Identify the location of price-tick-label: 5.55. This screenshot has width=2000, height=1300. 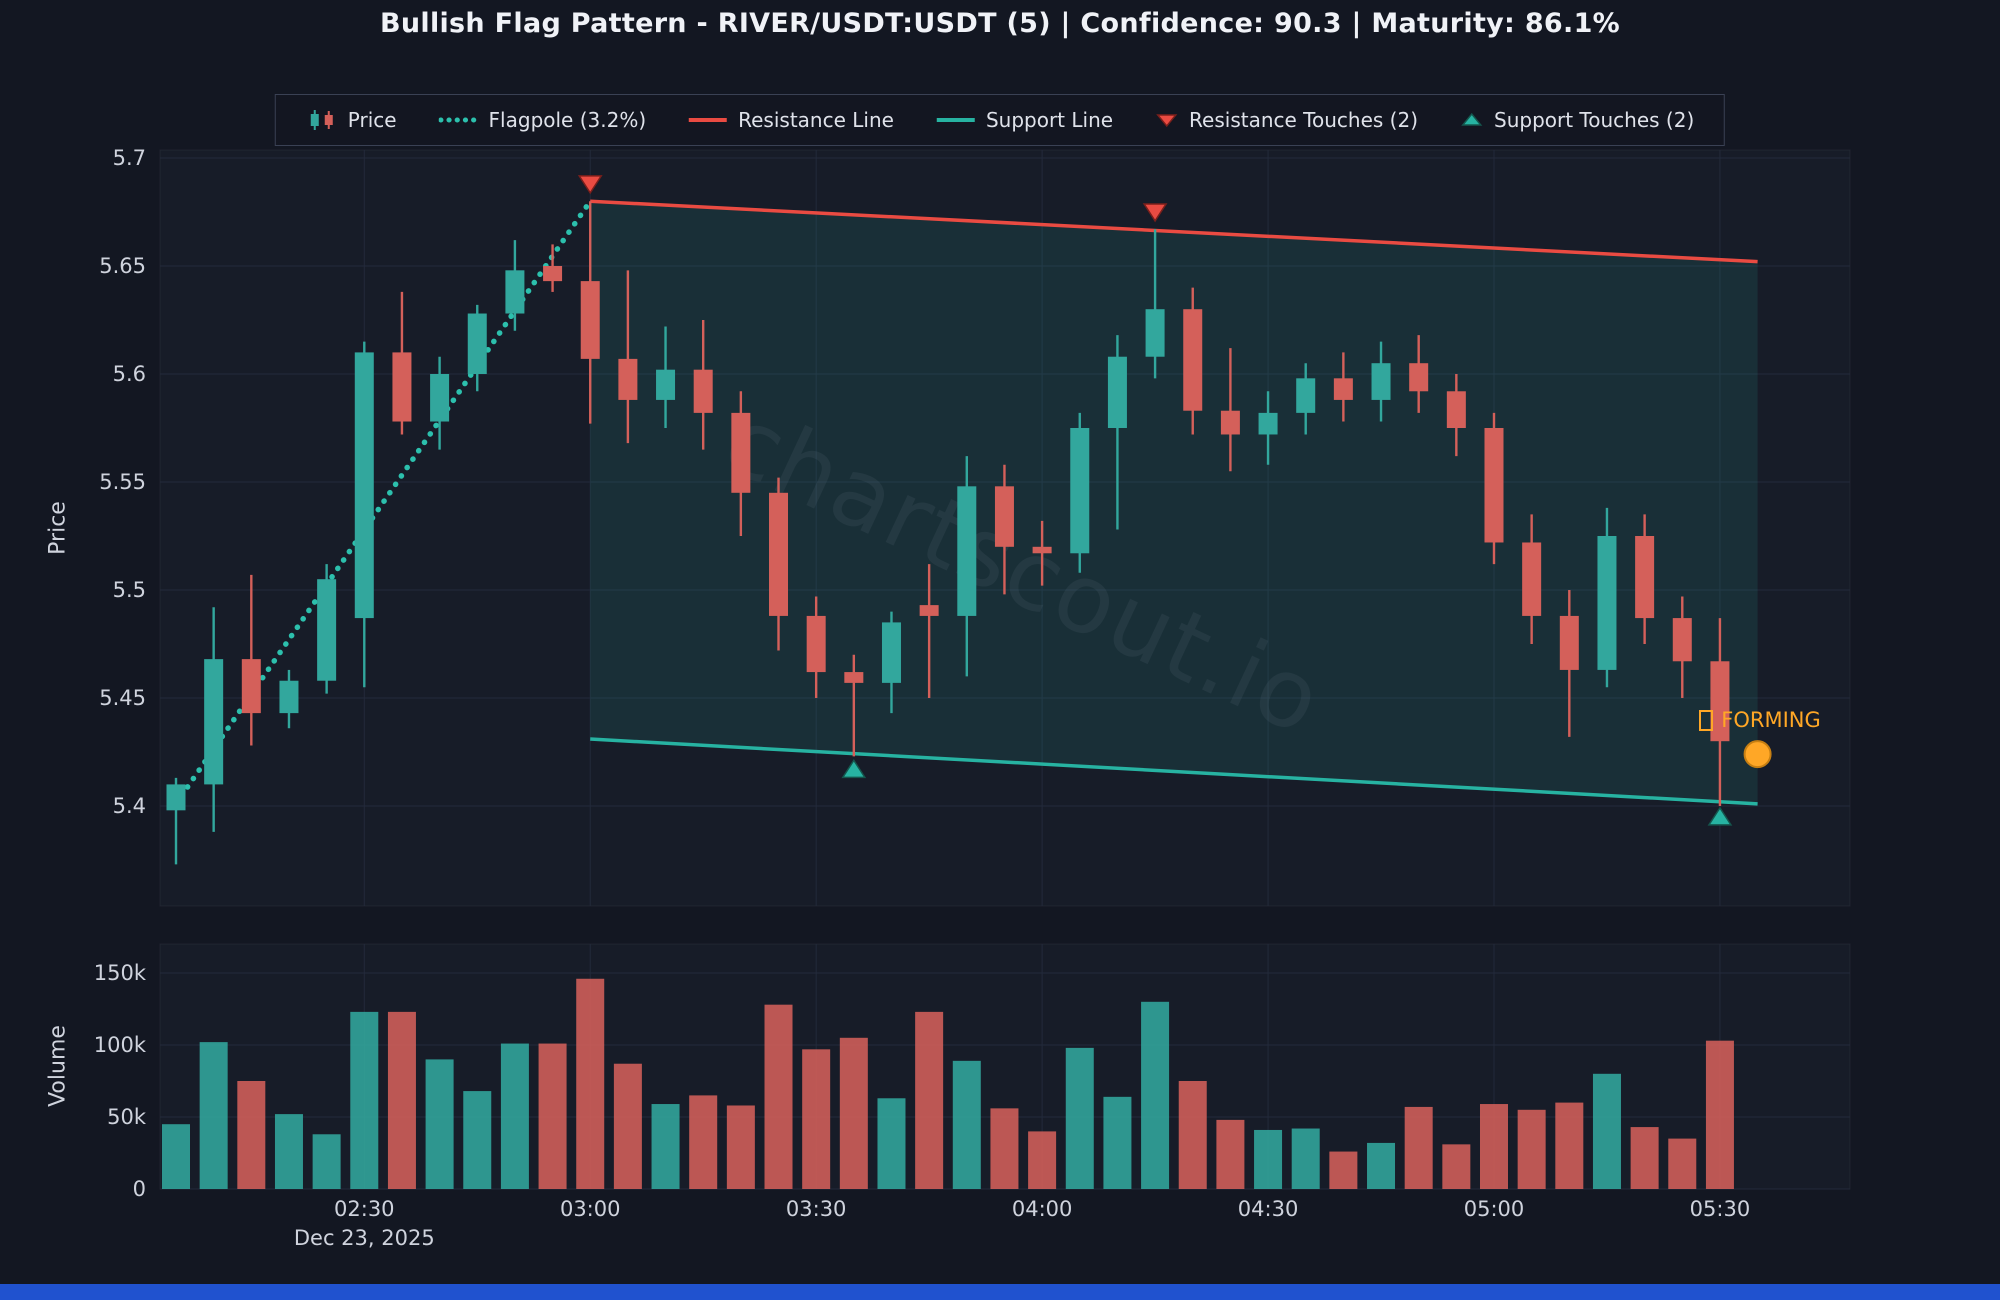
(122, 482).